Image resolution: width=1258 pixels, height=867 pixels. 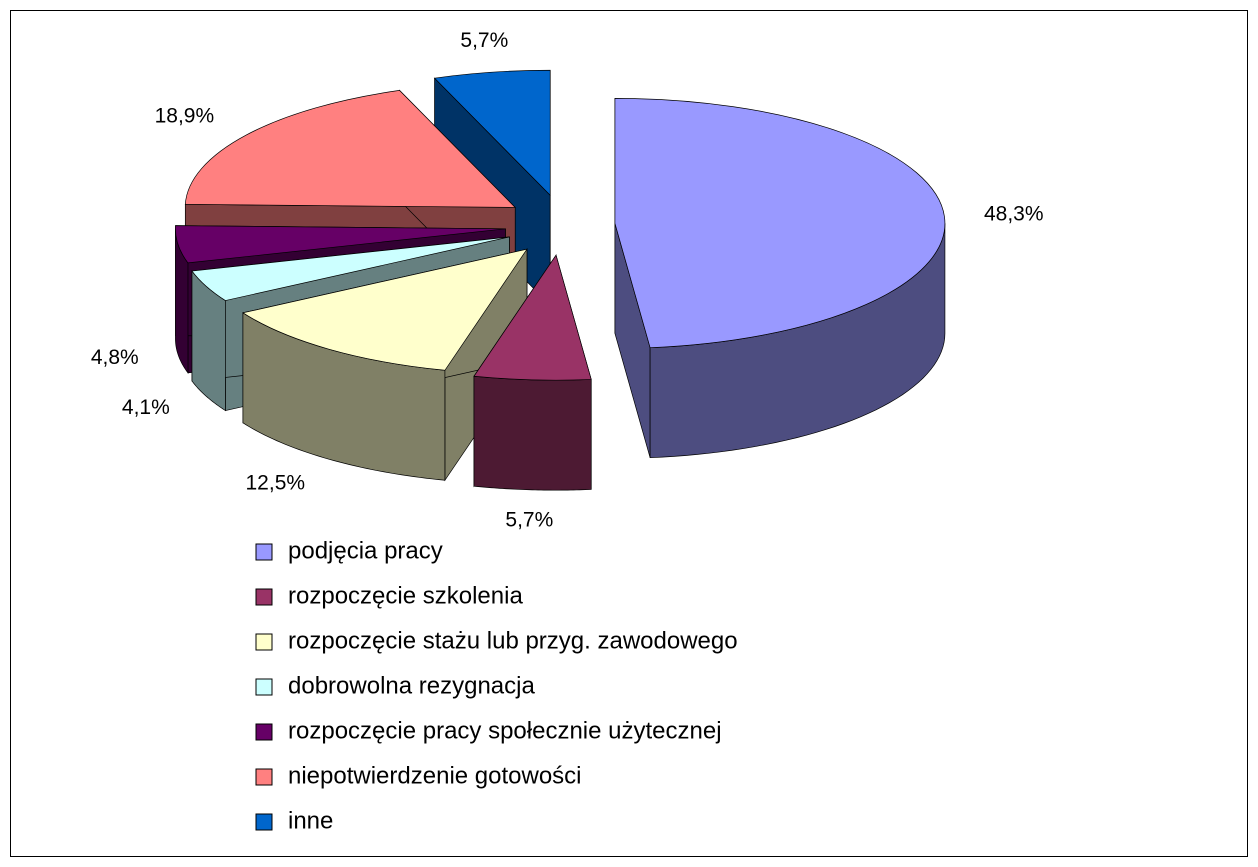 I want to click on data-label: 4,8%, so click(x=115, y=357).